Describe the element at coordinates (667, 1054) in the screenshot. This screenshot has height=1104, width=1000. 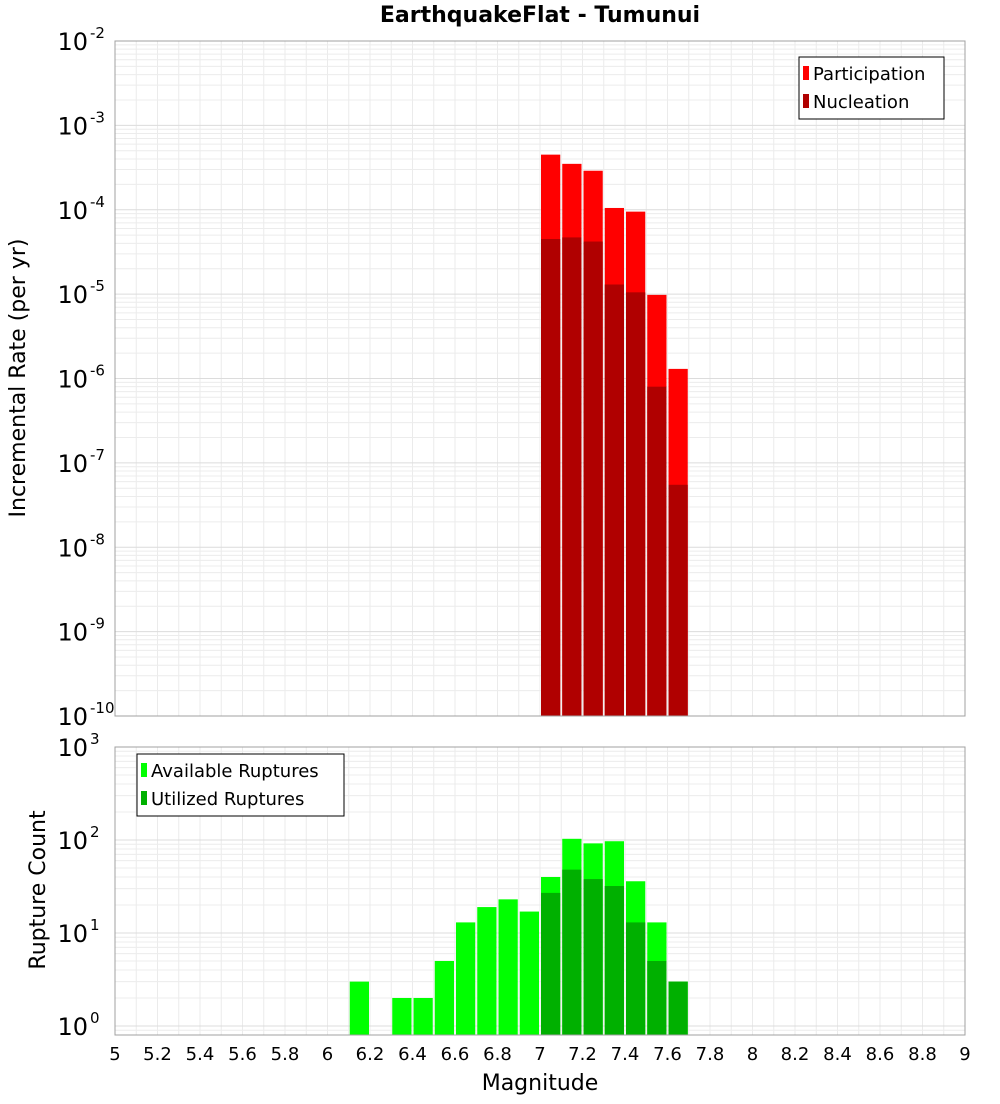
I see `x-tick-label: 7.6` at that location.